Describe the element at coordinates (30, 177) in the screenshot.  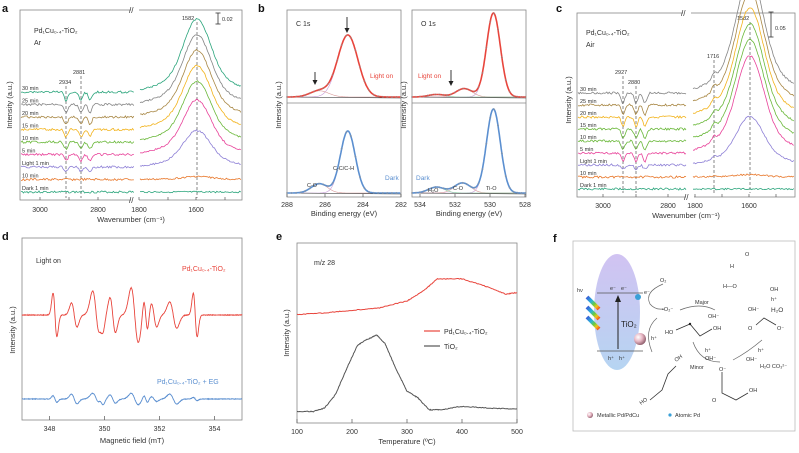
I see `a-series-label: 10 min` at that location.